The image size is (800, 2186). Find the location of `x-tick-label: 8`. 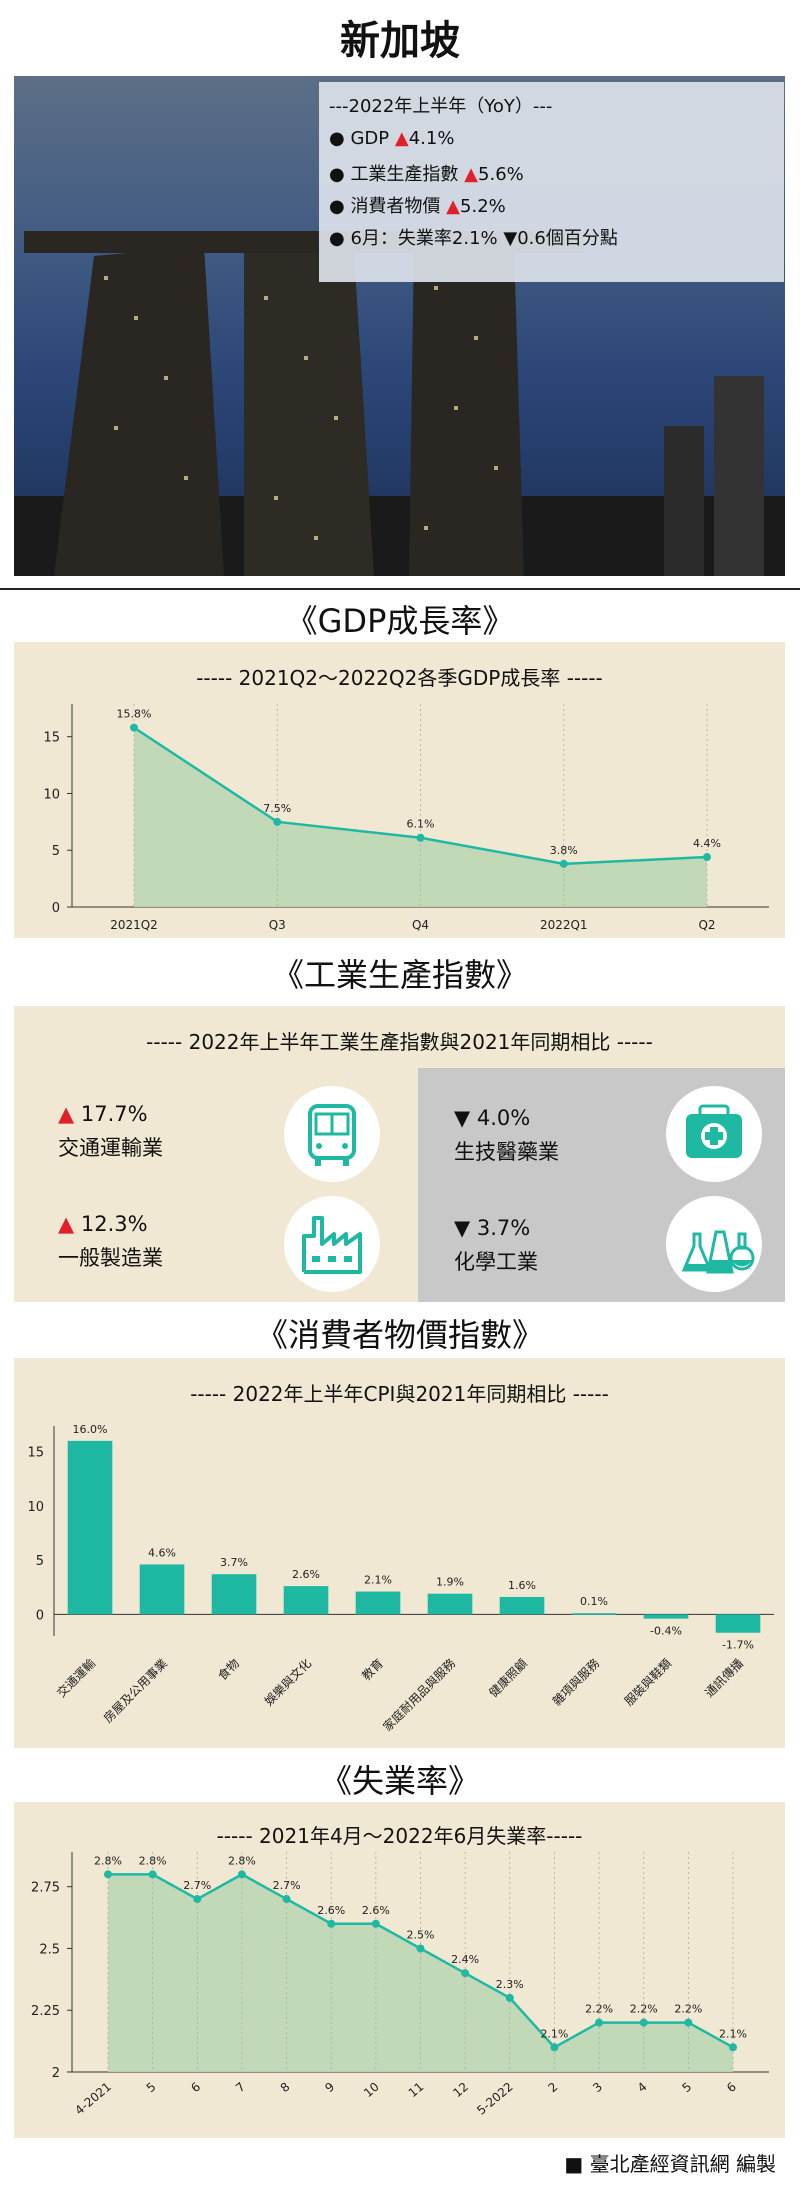

x-tick-label: 8 is located at coordinates (285, 2088).